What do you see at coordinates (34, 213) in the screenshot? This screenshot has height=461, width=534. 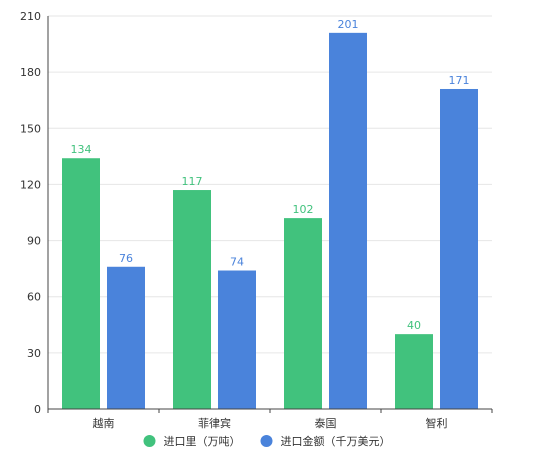 I see `y-axis: 0 30 60 90 120 150 180 210` at bounding box center [34, 213].